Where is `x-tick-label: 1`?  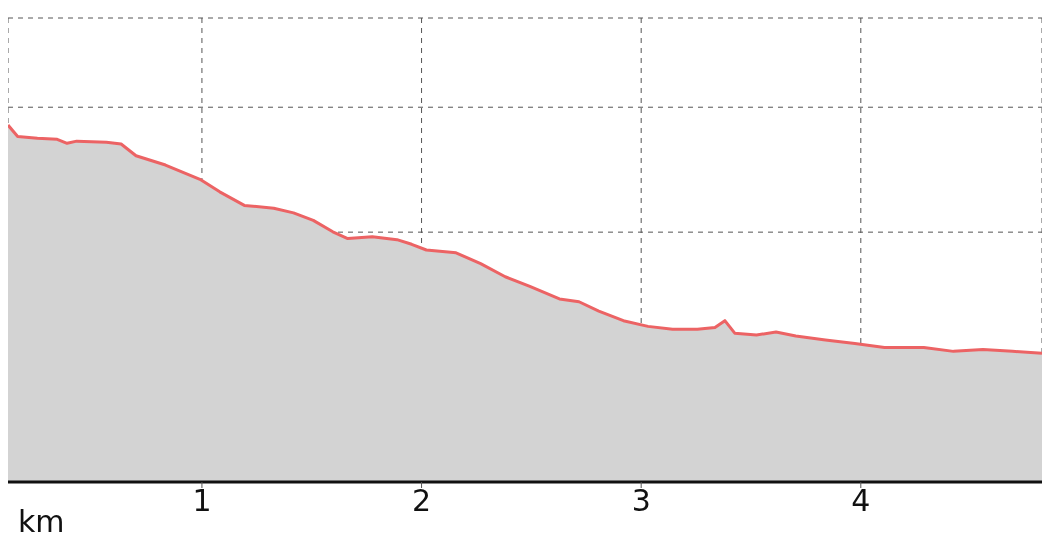
x-tick-label: 1 is located at coordinates (202, 501).